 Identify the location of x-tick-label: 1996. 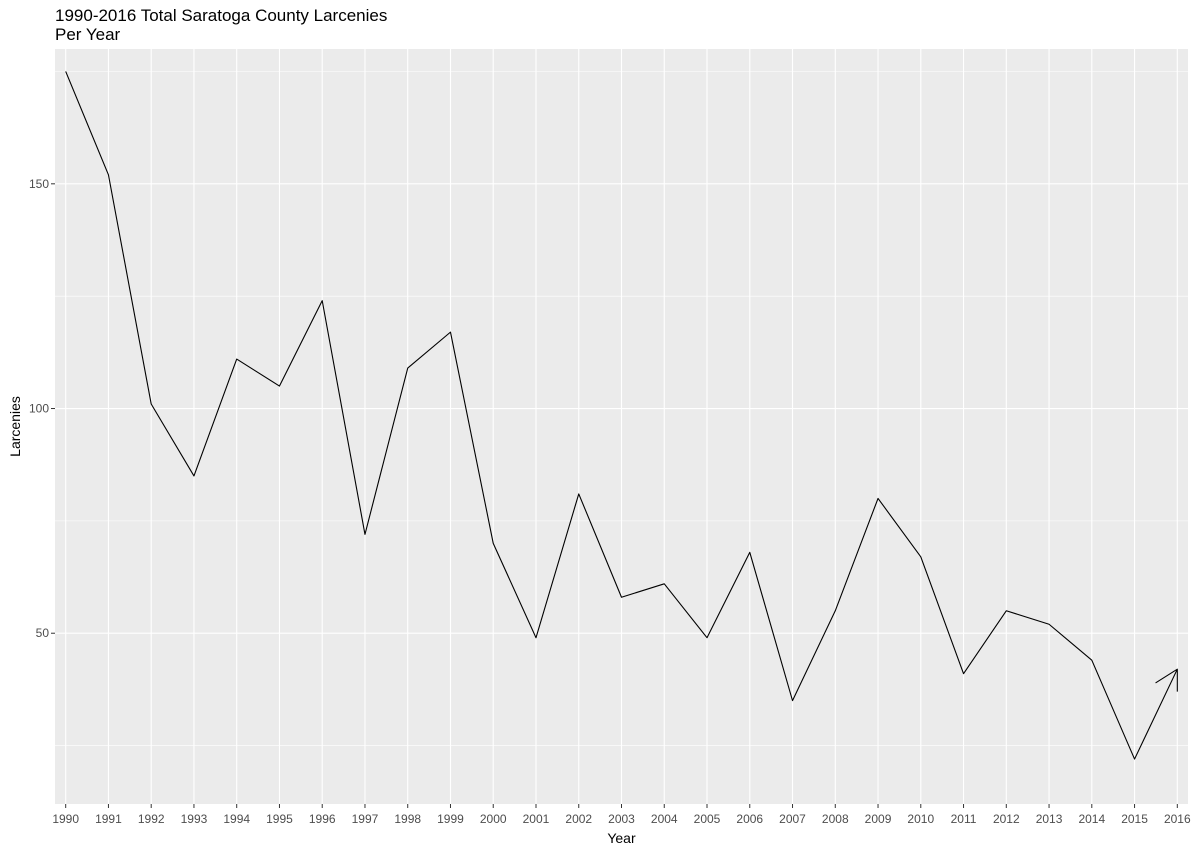
(322, 819).